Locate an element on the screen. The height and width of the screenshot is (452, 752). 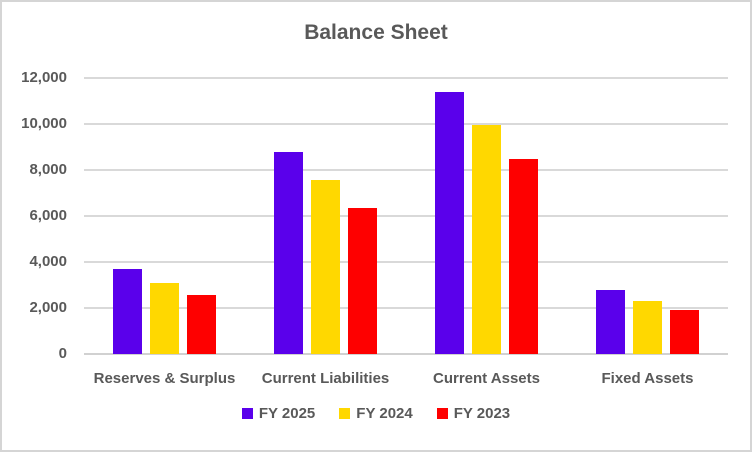
legend-label: FY 2023 is located at coordinates (482, 413).